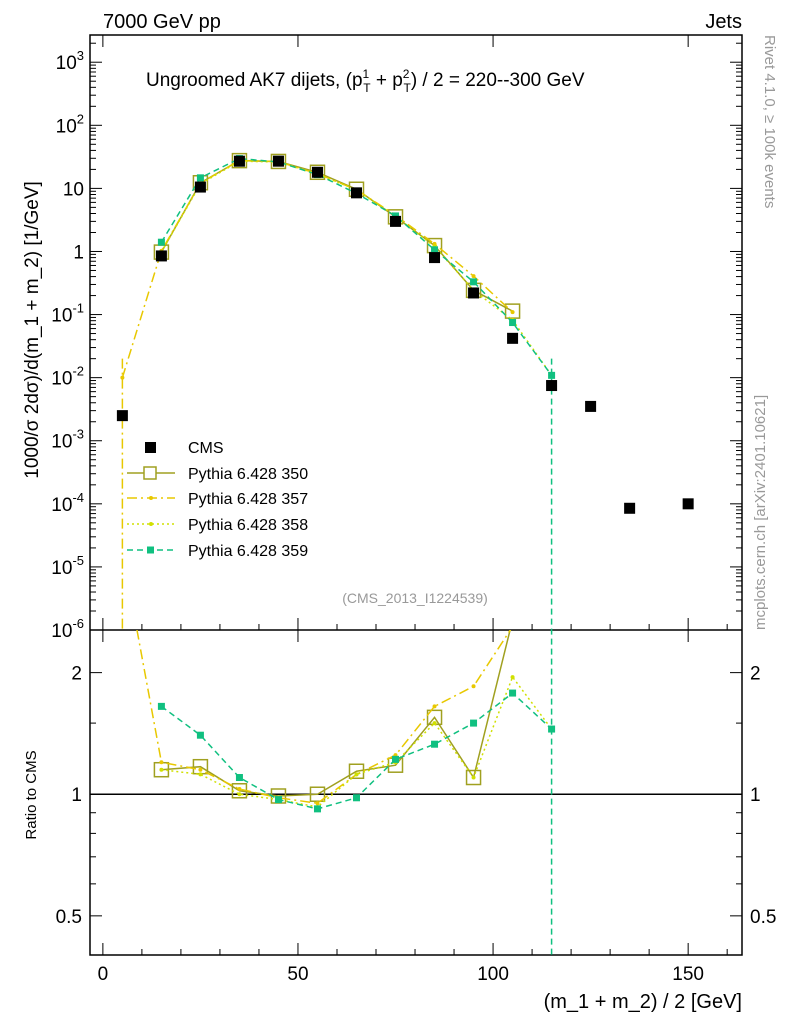 Image resolution: width=786 pixels, height=1029 pixels. Describe the element at coordinates (493, 974) in the screenshot. I see `x-tick-label: 100` at that location.